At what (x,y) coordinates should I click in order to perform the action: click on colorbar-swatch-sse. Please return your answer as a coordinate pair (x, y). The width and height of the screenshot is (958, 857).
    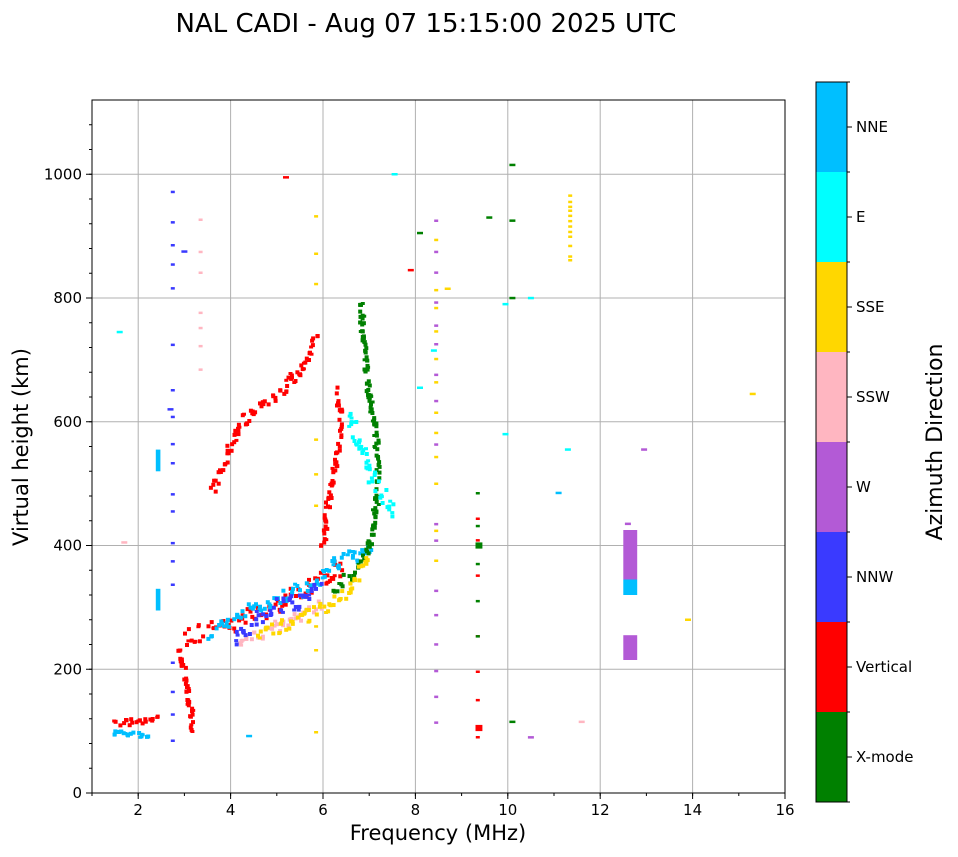
    Looking at the image, I should click on (831, 307).